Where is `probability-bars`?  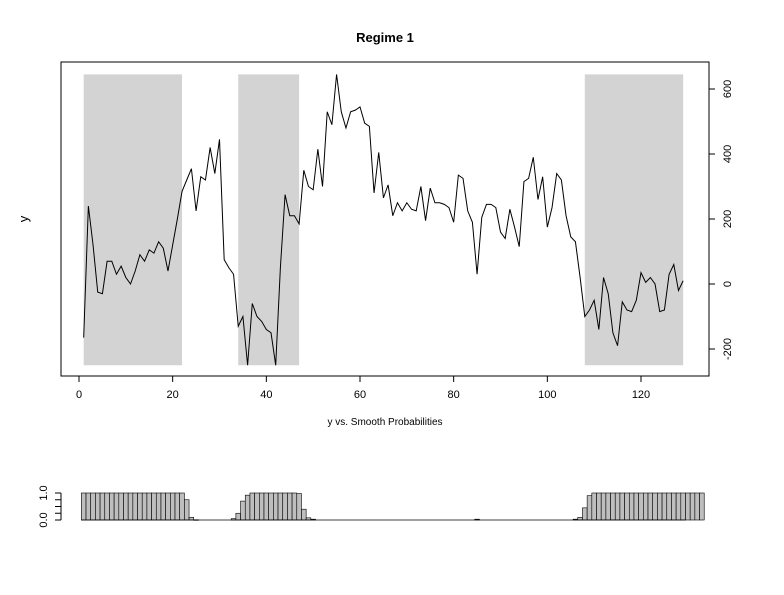 probability-bars is located at coordinates (393, 506).